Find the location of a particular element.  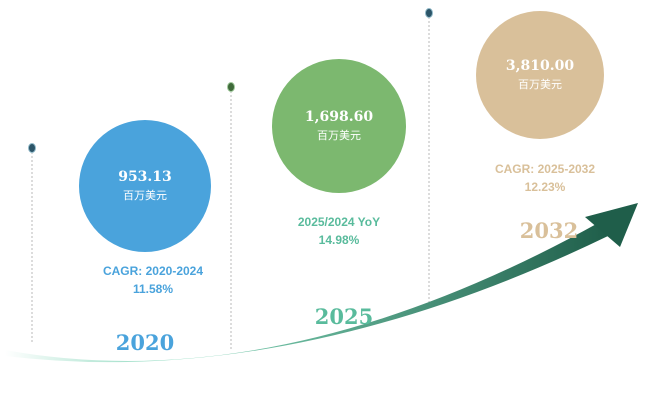

growth-label-text-2020: CAGR: 2020-2024 is located at coordinates (153, 271).